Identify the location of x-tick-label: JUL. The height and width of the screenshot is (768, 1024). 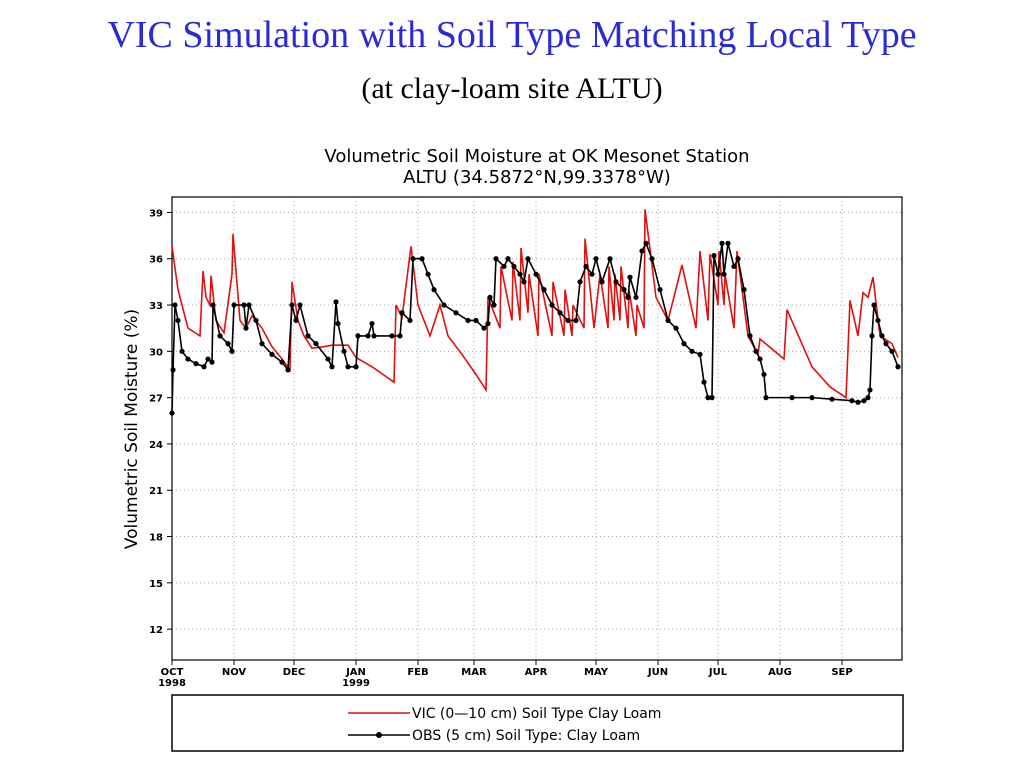
(718, 672).